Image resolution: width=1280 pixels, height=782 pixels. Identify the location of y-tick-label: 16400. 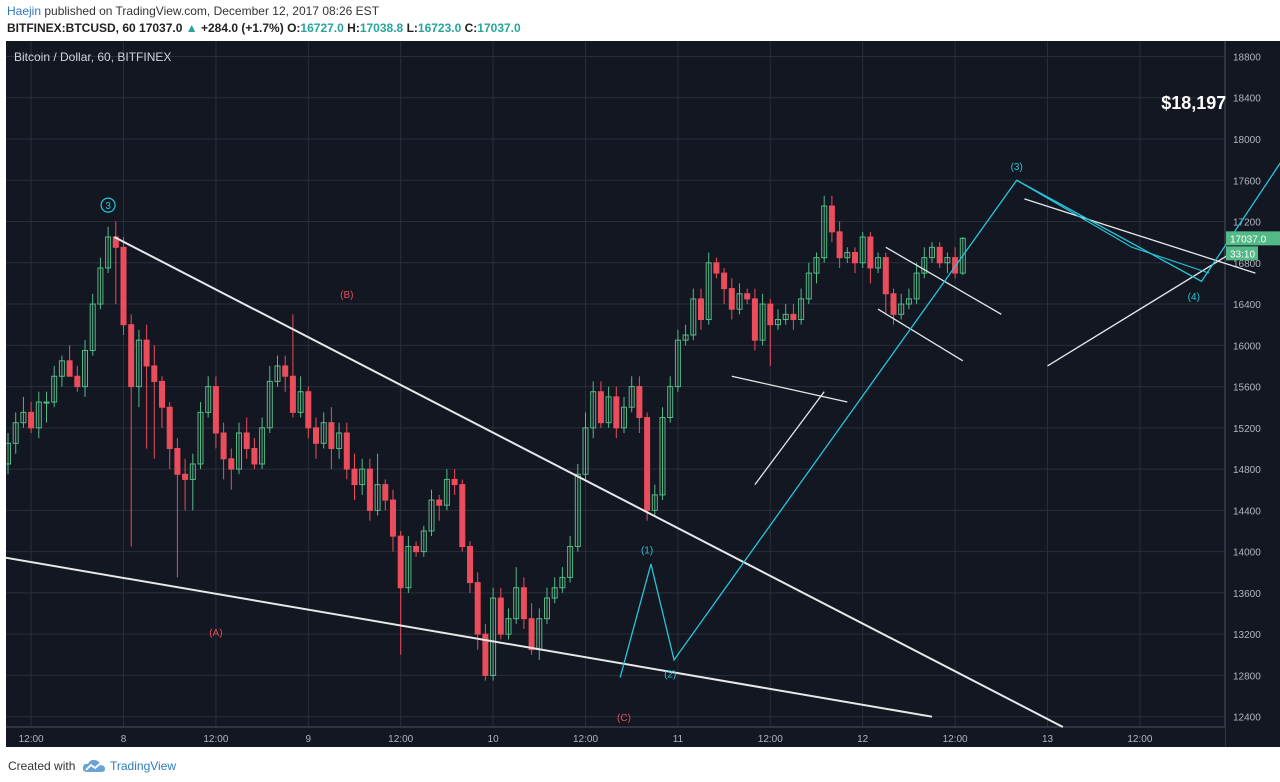
(1247, 305).